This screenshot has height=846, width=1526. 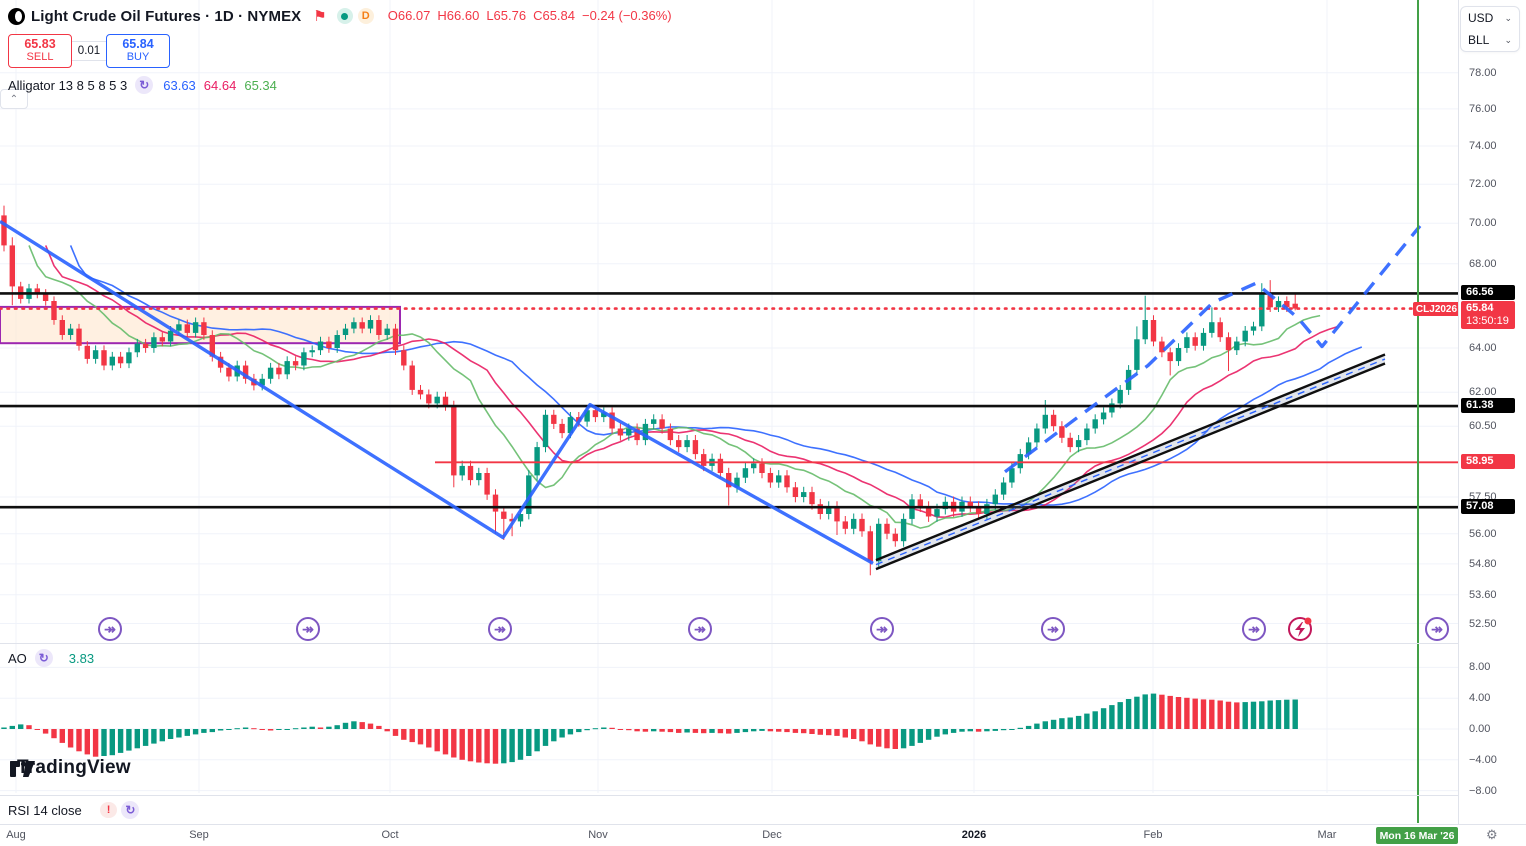 I want to click on currency-usd-label: USD, so click(x=1481, y=18).